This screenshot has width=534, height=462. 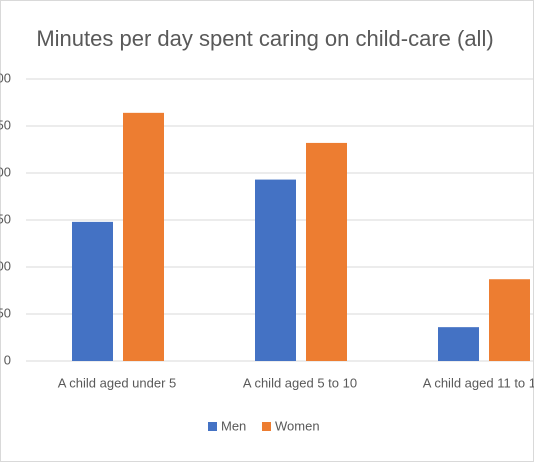 I want to click on legend-label: Women, so click(x=297, y=425).